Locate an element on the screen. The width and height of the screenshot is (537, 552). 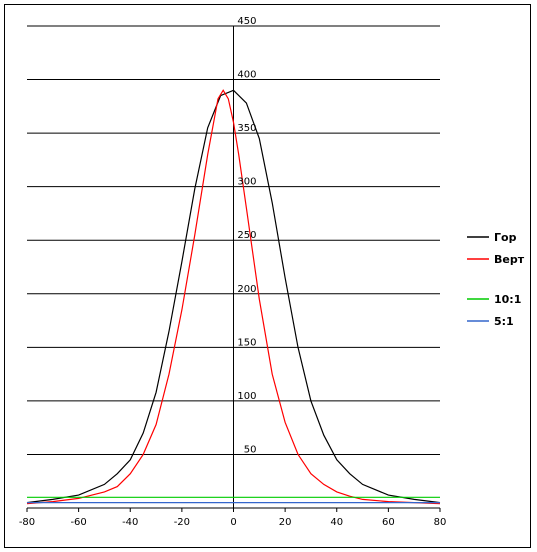
y-tick-label: 350 is located at coordinates (246, 128).